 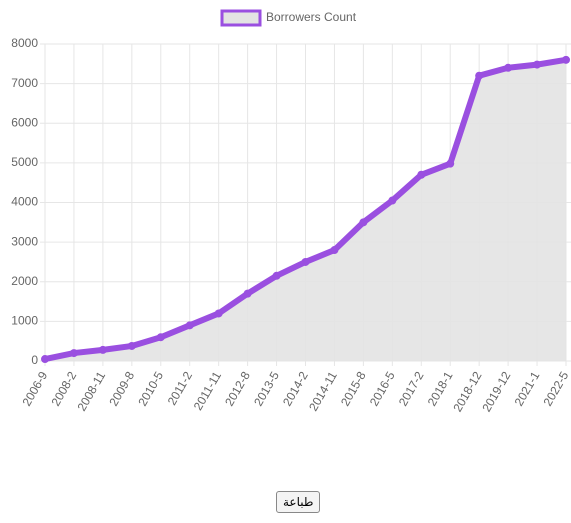 What do you see at coordinates (92, 391) in the screenshot?
I see `x-tick-label: 2008-11` at bounding box center [92, 391].